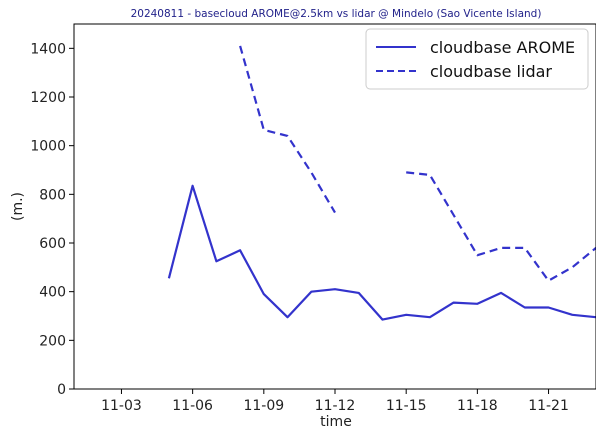  Describe the element at coordinates (502, 47) in the screenshot. I see `legend-label-arome: cloudbase AROME` at that location.